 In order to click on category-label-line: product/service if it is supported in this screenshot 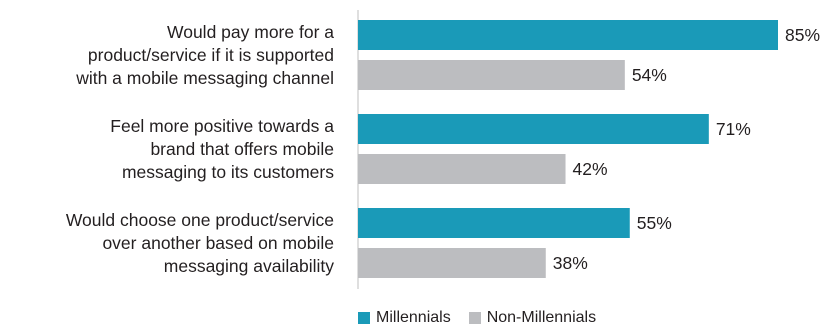, I will do `click(210, 54)`.